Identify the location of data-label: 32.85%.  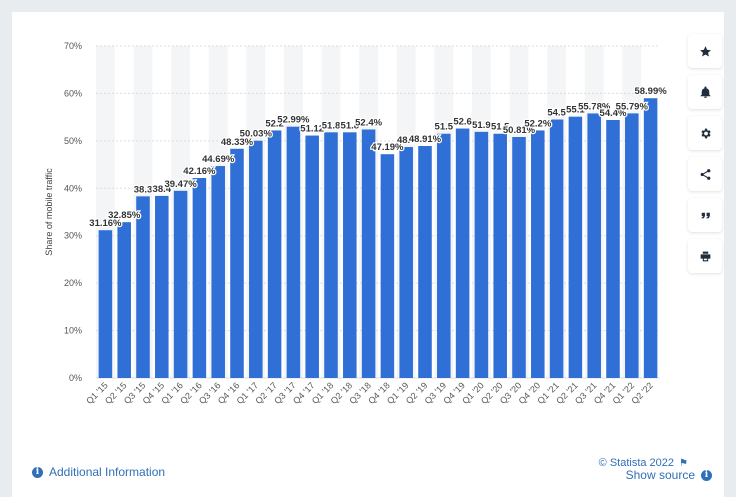
(124, 215).